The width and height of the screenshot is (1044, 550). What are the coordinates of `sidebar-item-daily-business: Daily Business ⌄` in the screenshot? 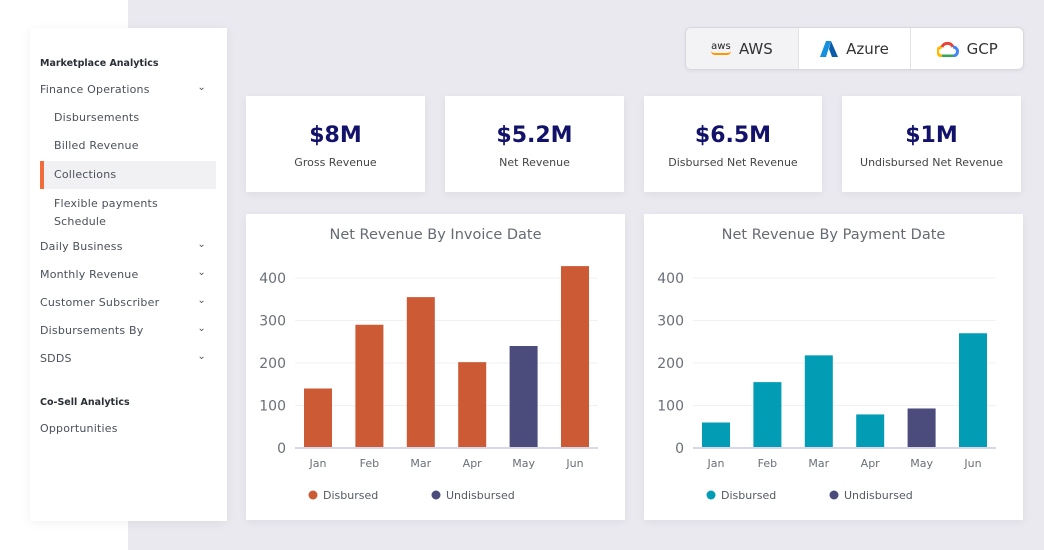 It's located at (128, 246).